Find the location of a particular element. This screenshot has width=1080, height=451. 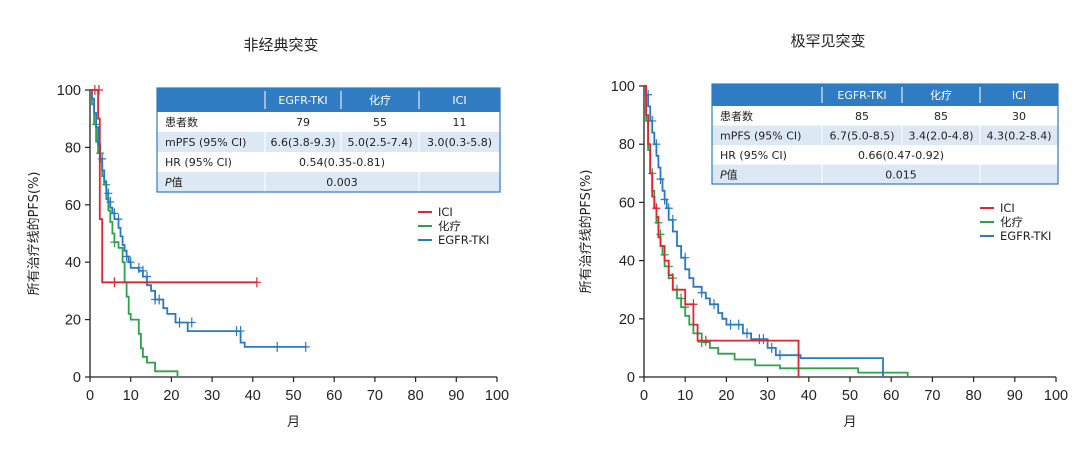

table-border is located at coordinates (328, 140).